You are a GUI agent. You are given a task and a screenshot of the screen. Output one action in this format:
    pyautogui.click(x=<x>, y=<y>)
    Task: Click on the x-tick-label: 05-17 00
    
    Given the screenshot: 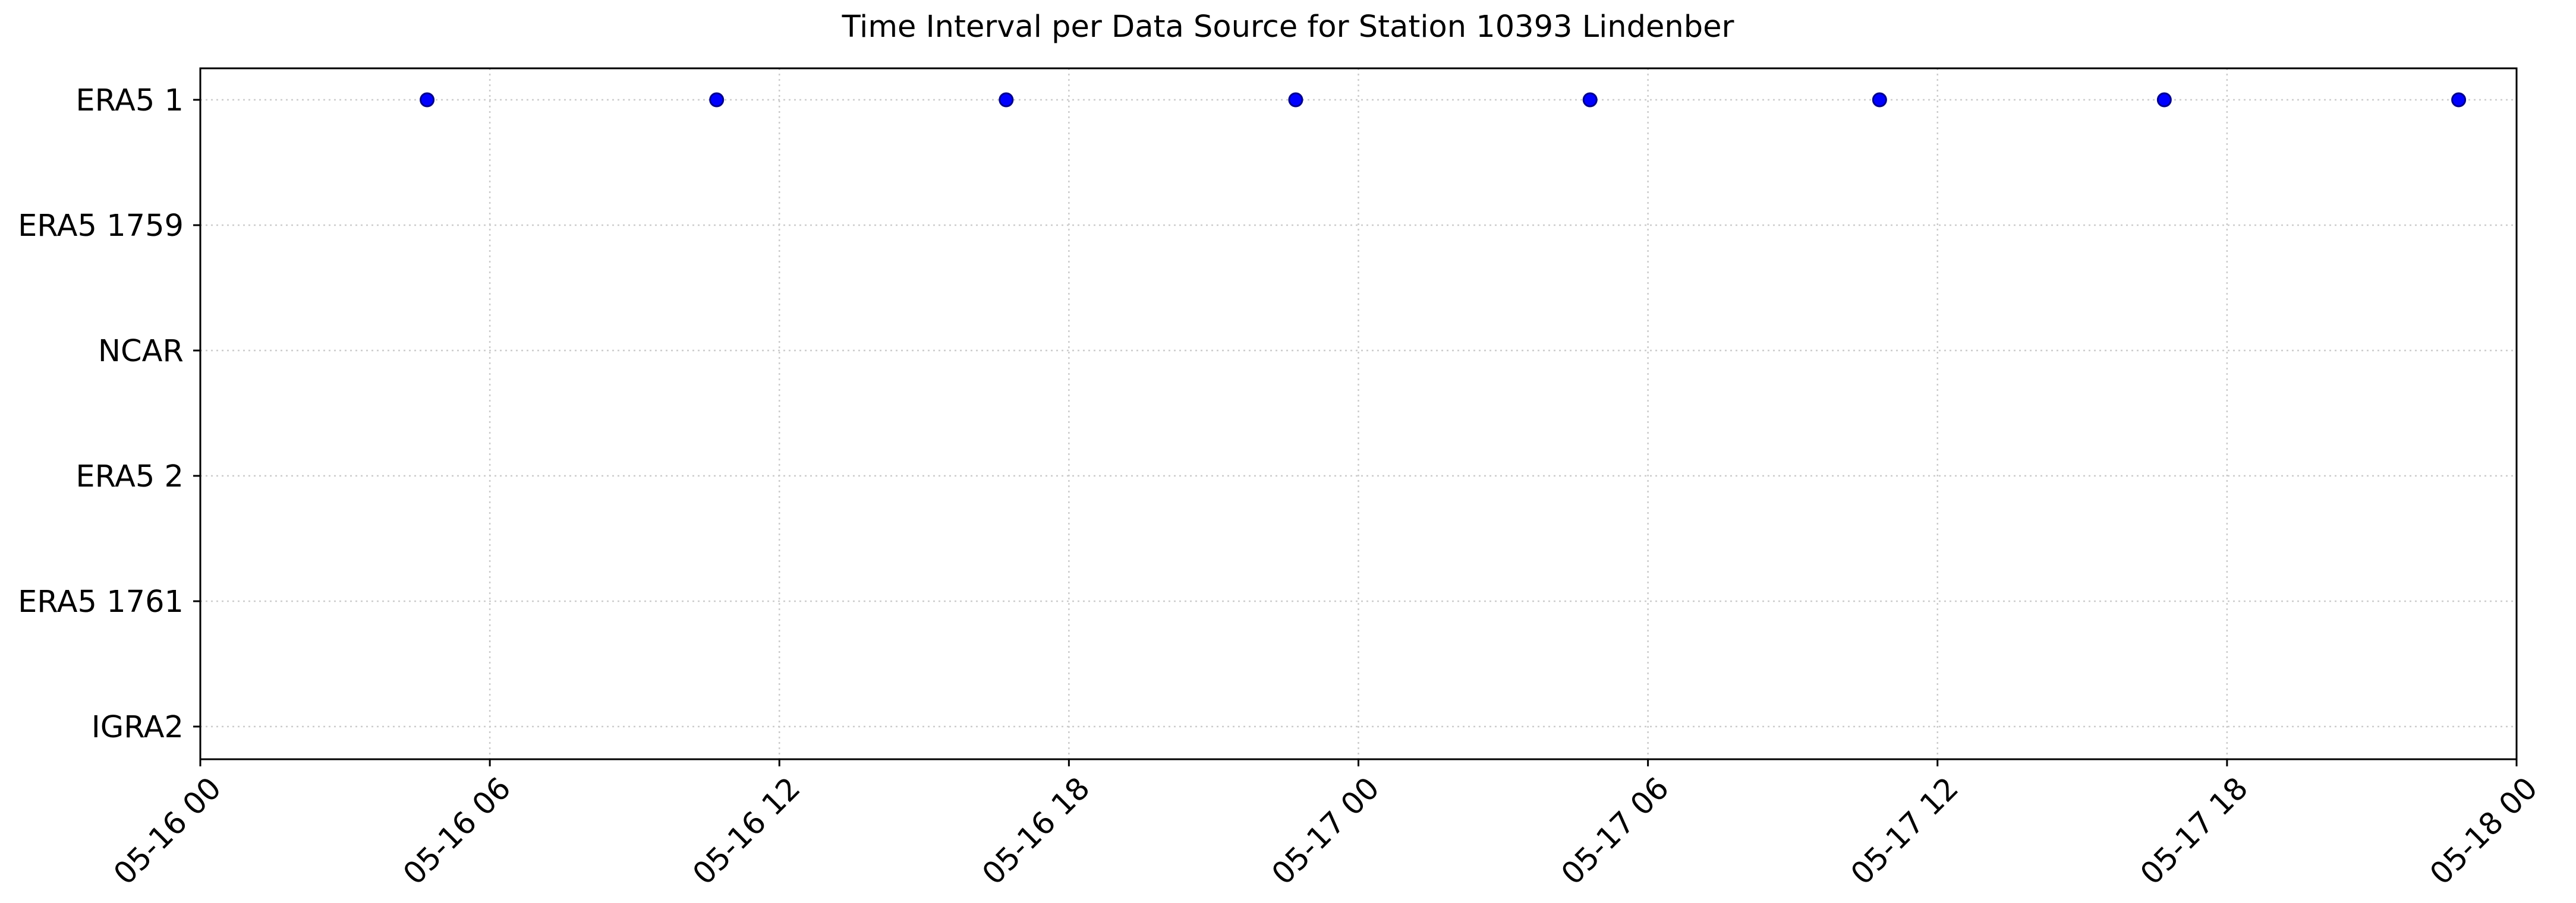 What is the action you would take?
    pyautogui.click(x=1326, y=831)
    